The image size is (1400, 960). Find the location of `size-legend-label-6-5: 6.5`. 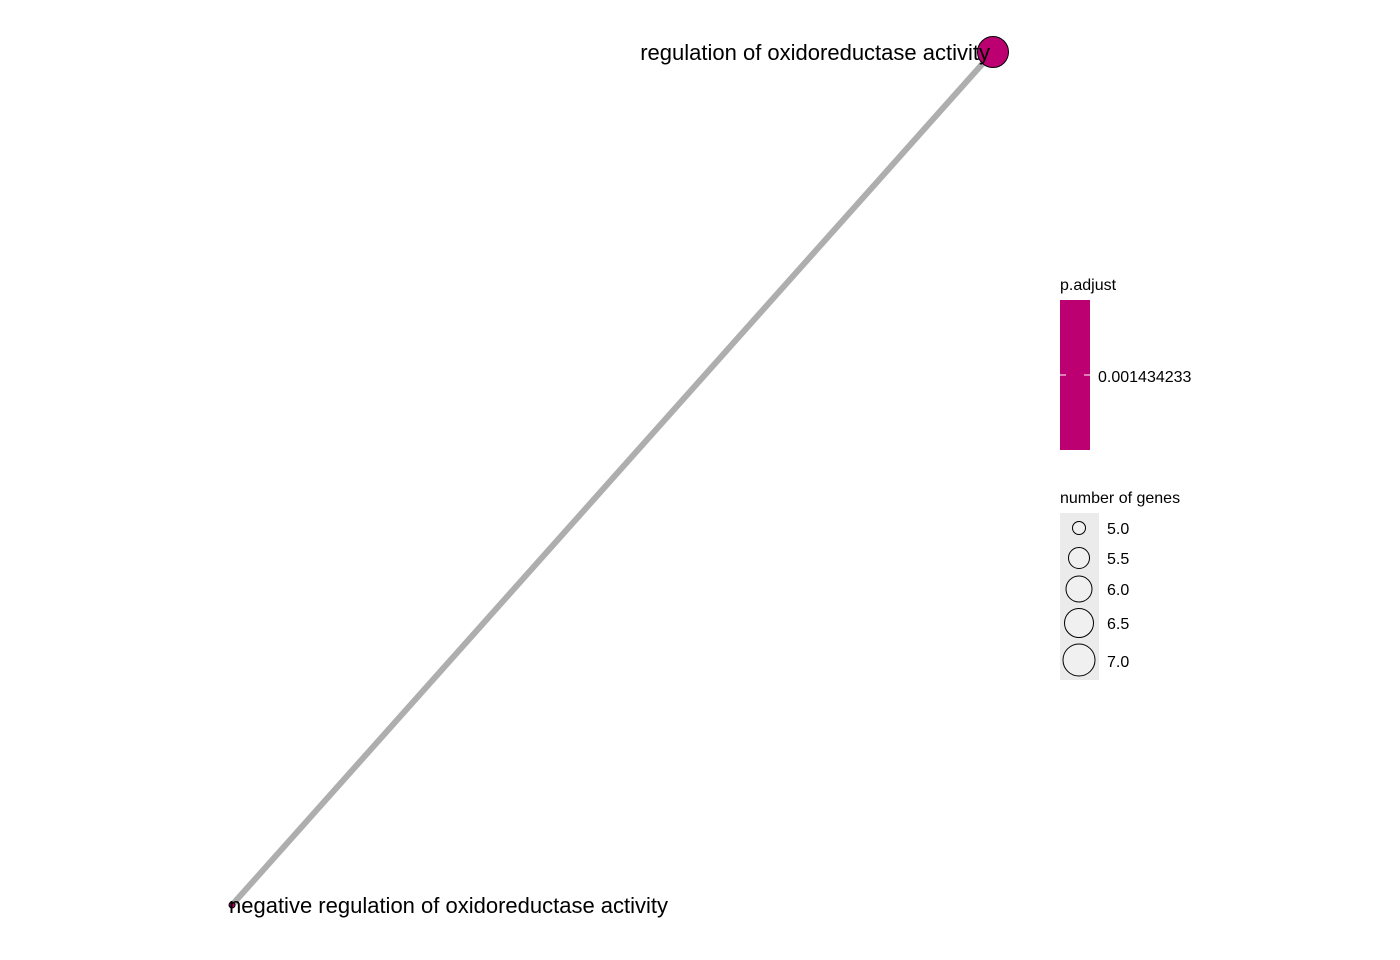

size-legend-label-6-5: 6.5 is located at coordinates (1118, 624).